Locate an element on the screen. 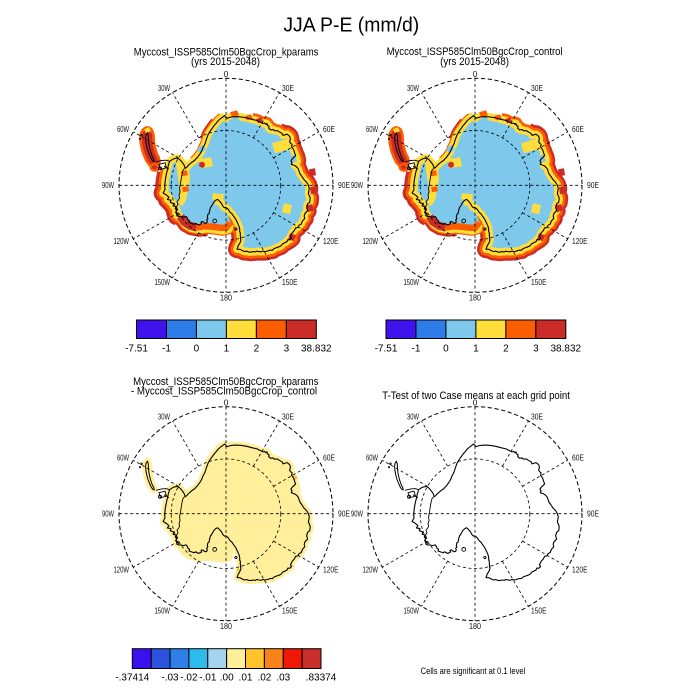  svg-text: .83374 is located at coordinates (321, 678).